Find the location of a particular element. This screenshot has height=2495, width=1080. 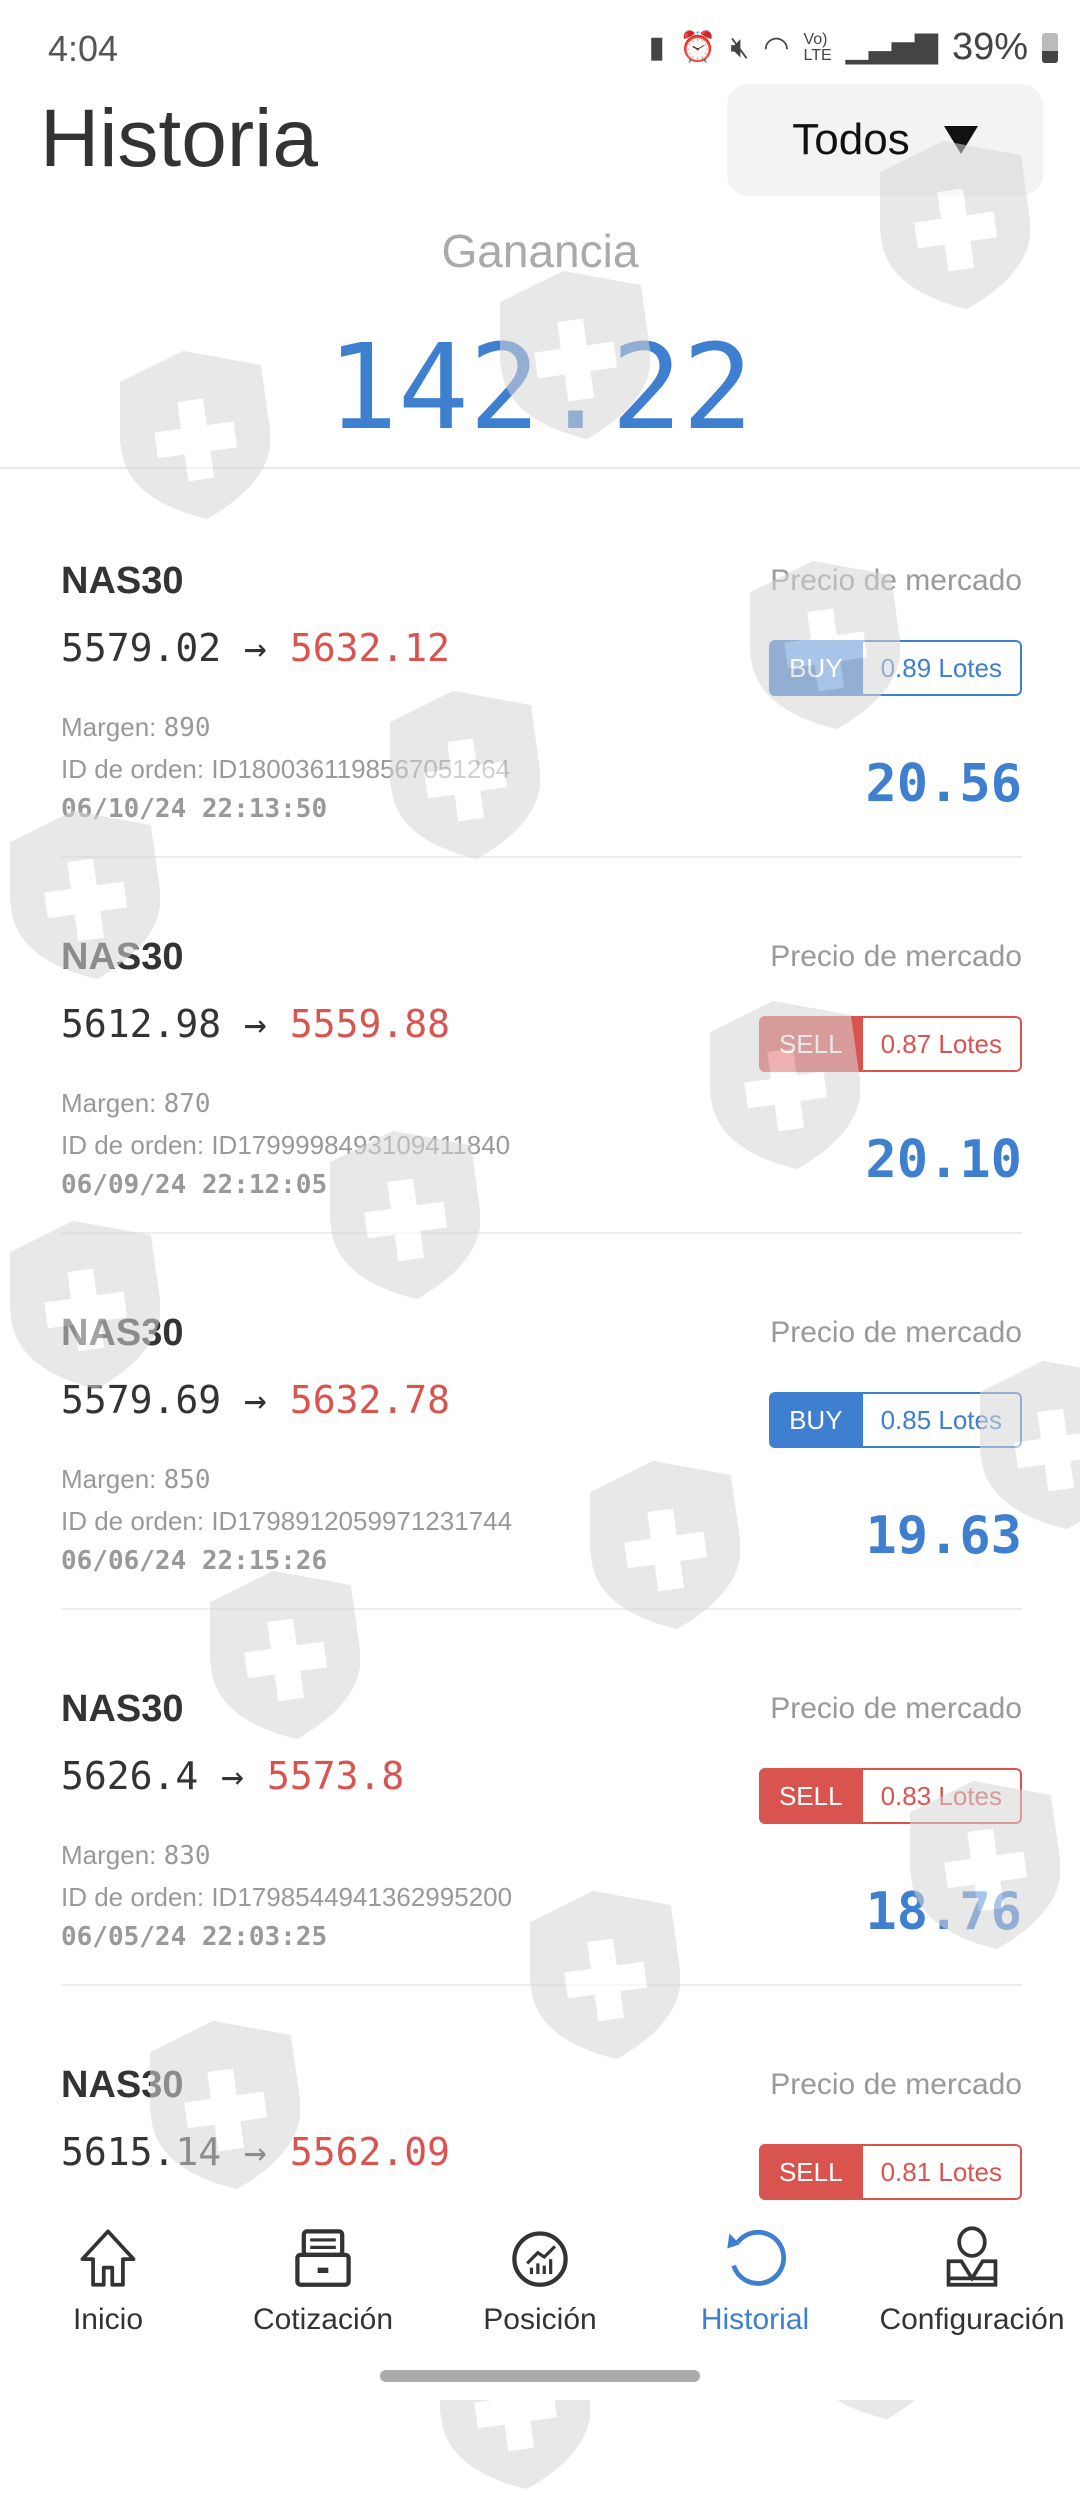

chart-circle-icon is located at coordinates (540, 2259).